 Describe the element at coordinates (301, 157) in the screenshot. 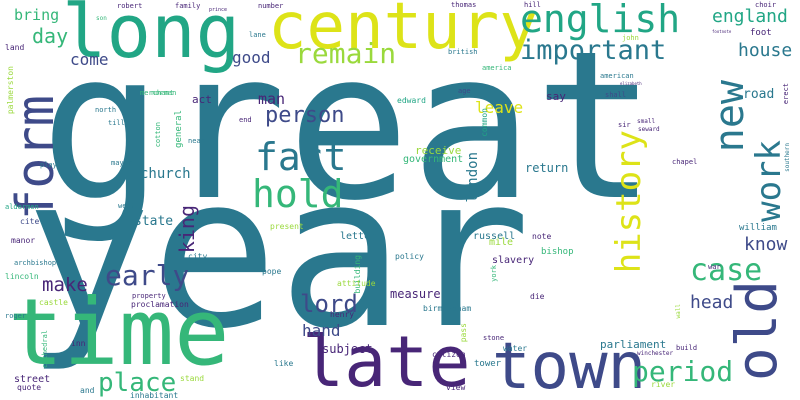

I see `word-fact: fact` at that location.